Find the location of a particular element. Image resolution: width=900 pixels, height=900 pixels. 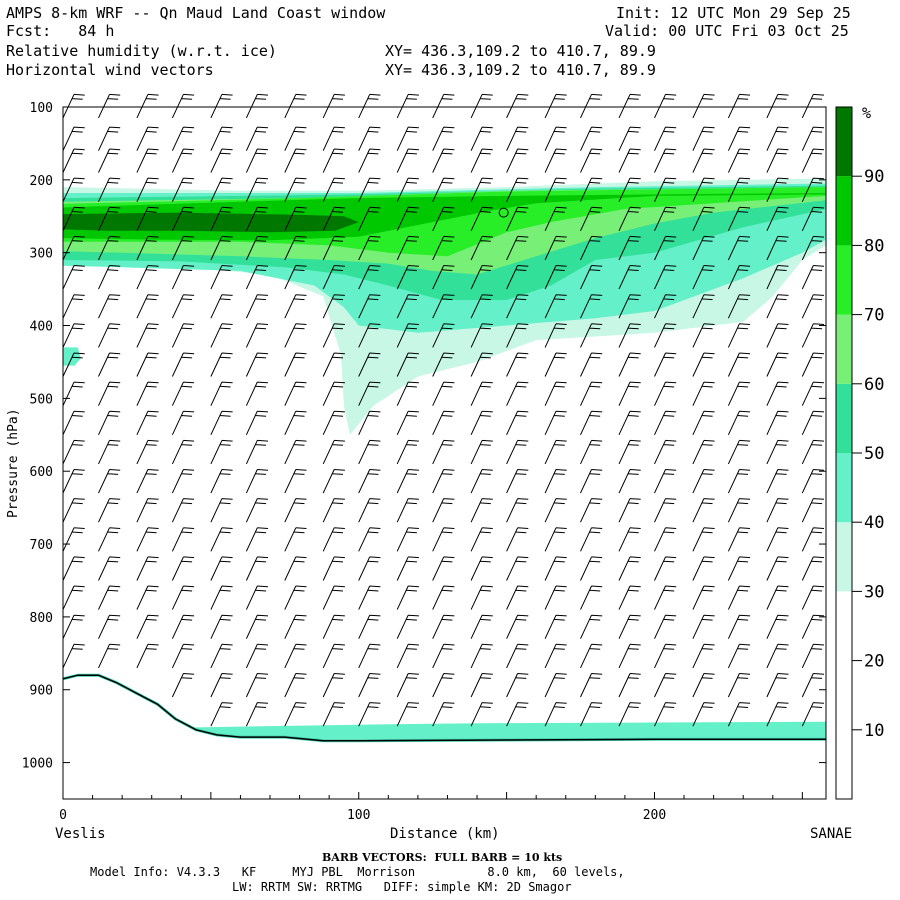

y-tick-label-500: 500 is located at coordinates (41, 399).